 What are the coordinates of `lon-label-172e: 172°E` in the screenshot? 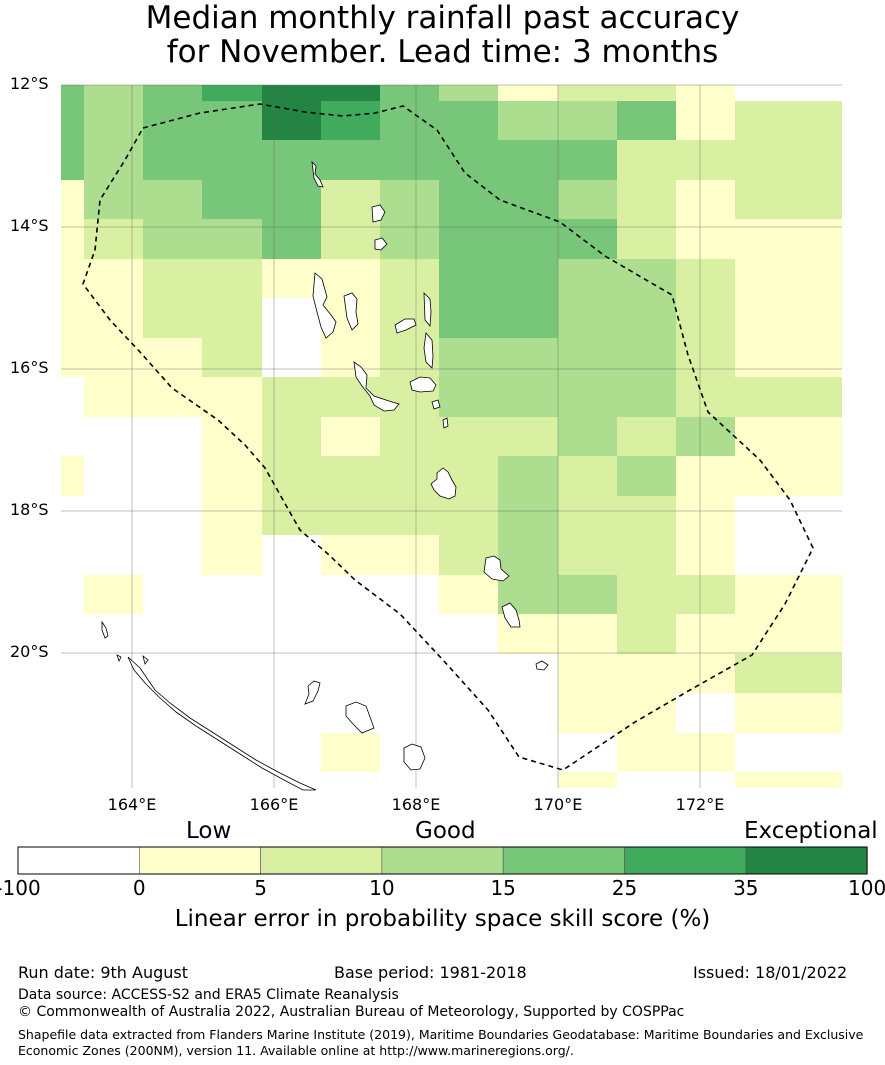 It's located at (700, 804).